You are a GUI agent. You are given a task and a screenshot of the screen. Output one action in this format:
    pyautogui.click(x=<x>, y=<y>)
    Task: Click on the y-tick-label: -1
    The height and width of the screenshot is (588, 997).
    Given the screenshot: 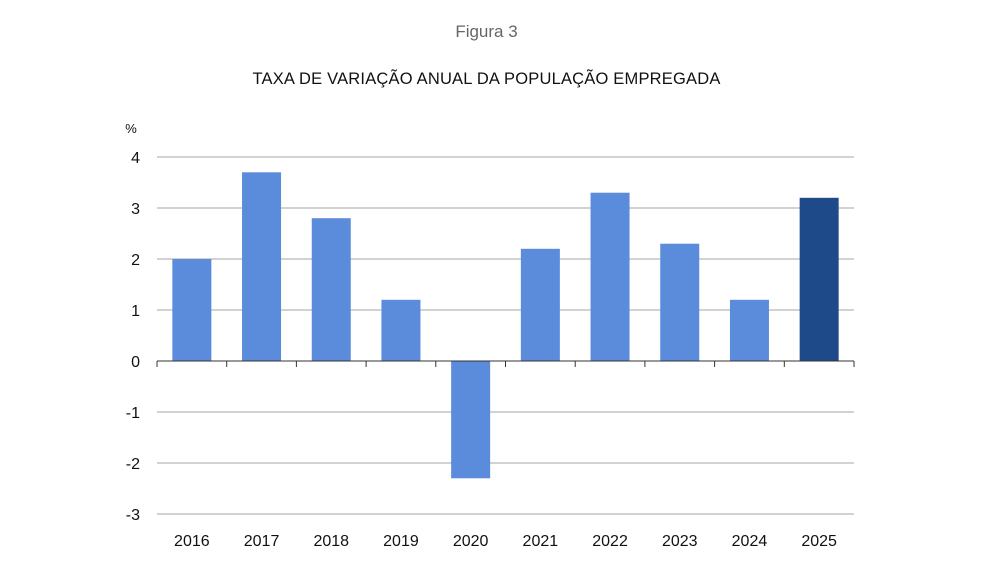 What is the action you would take?
    pyautogui.click(x=133, y=413)
    